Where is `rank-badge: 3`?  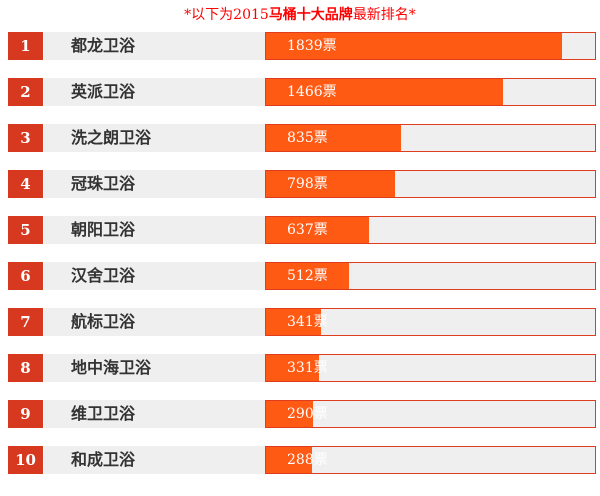 rank-badge: 3 is located at coordinates (25, 138).